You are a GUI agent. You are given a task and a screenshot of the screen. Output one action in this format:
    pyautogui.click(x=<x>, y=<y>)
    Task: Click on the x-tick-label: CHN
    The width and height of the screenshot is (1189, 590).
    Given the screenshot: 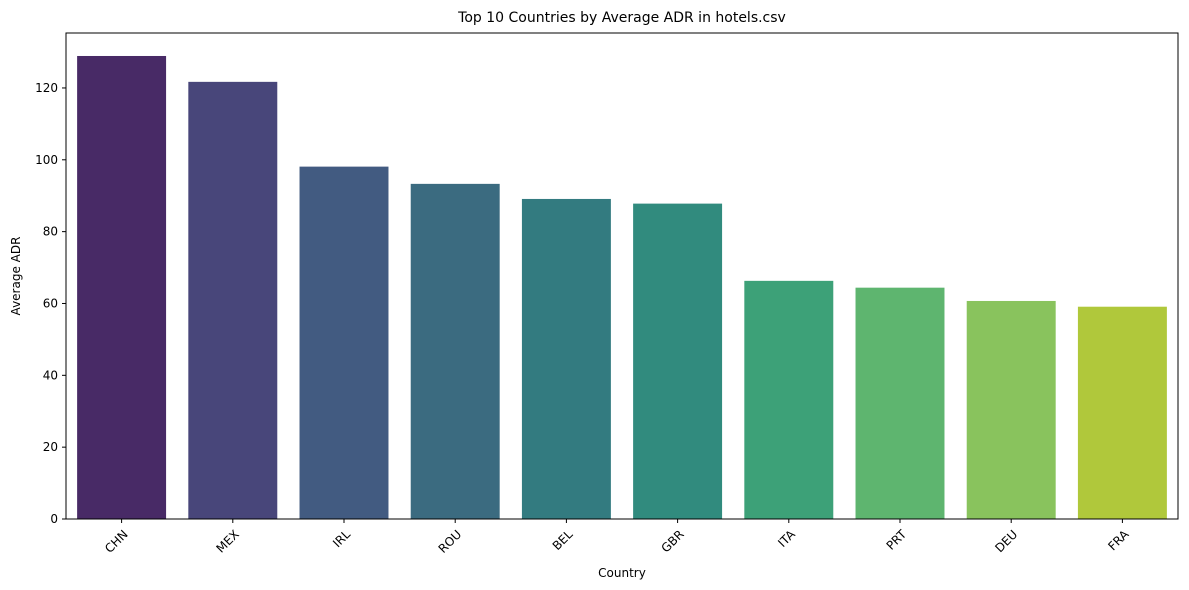 What is the action you would take?
    pyautogui.click(x=116, y=541)
    